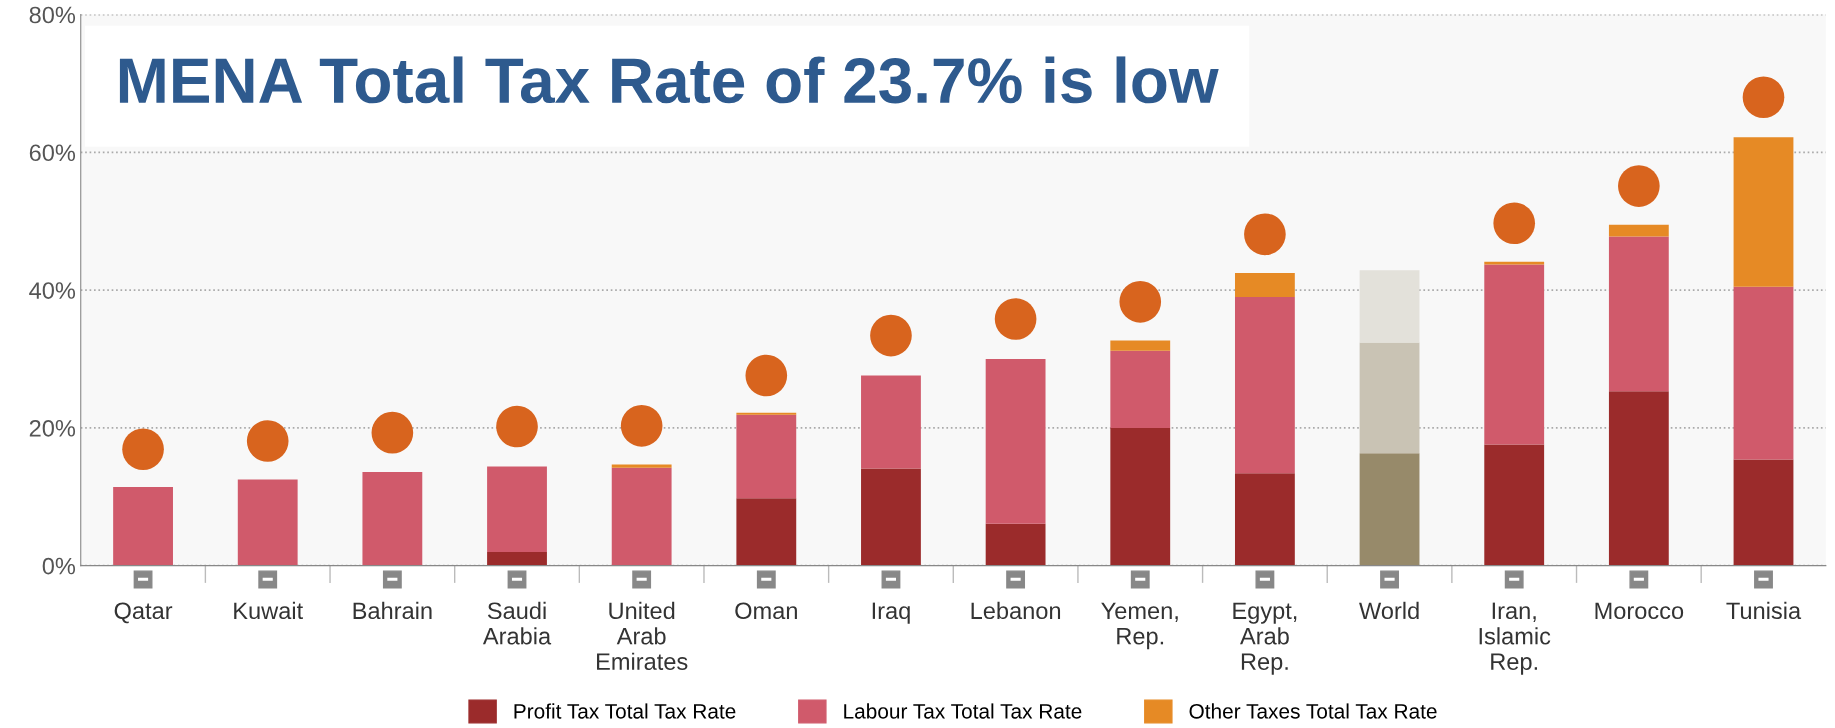 This screenshot has height=728, width=1835. Describe the element at coordinates (963, 711) in the screenshot. I see `legend-label: Labour Tax Total Tax Rate` at that location.